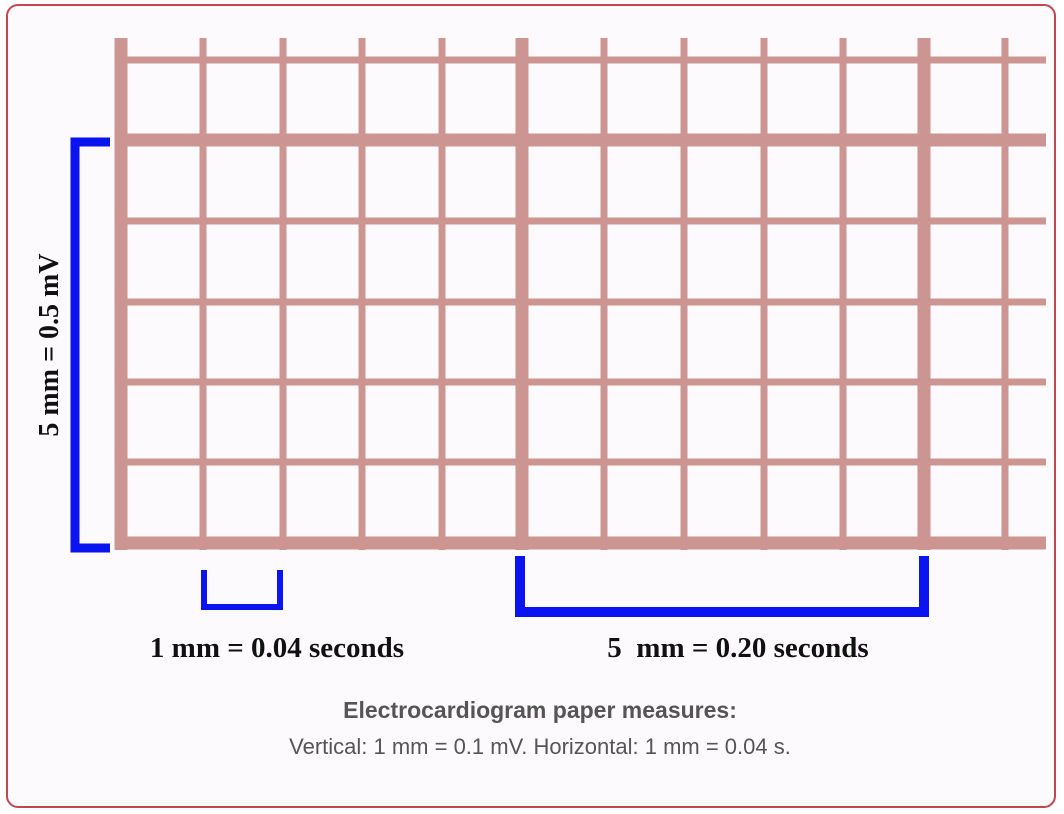 The width and height of the screenshot is (1064, 814). What do you see at coordinates (722, 586) in the screenshot?
I see `large-bracket` at bounding box center [722, 586].